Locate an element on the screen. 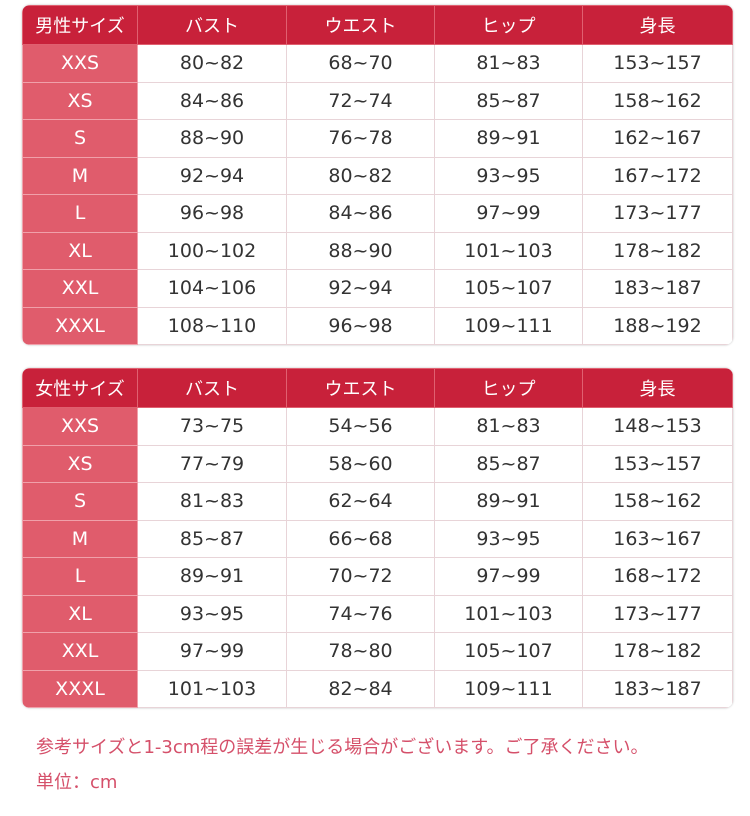  measurement-cell: 108~110 is located at coordinates (212, 325).